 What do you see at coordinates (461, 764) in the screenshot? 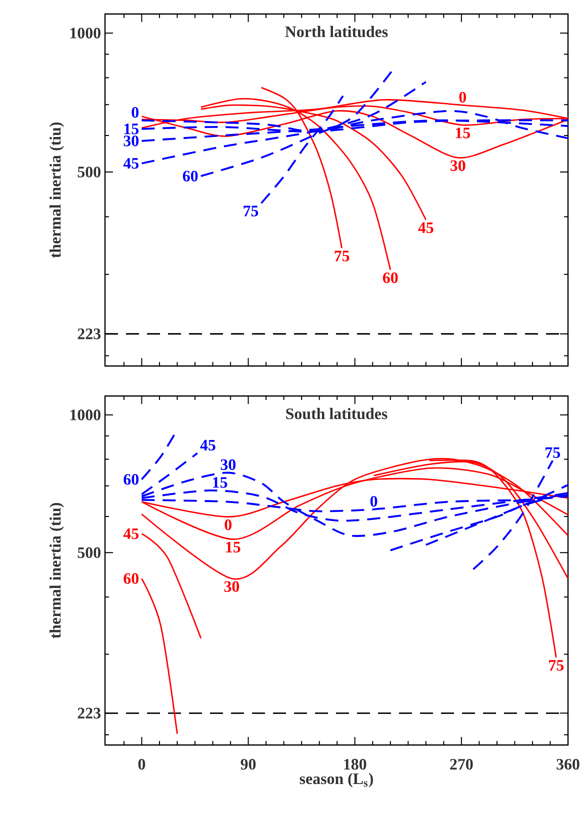
I see `x-tick-label: 270` at bounding box center [461, 764].